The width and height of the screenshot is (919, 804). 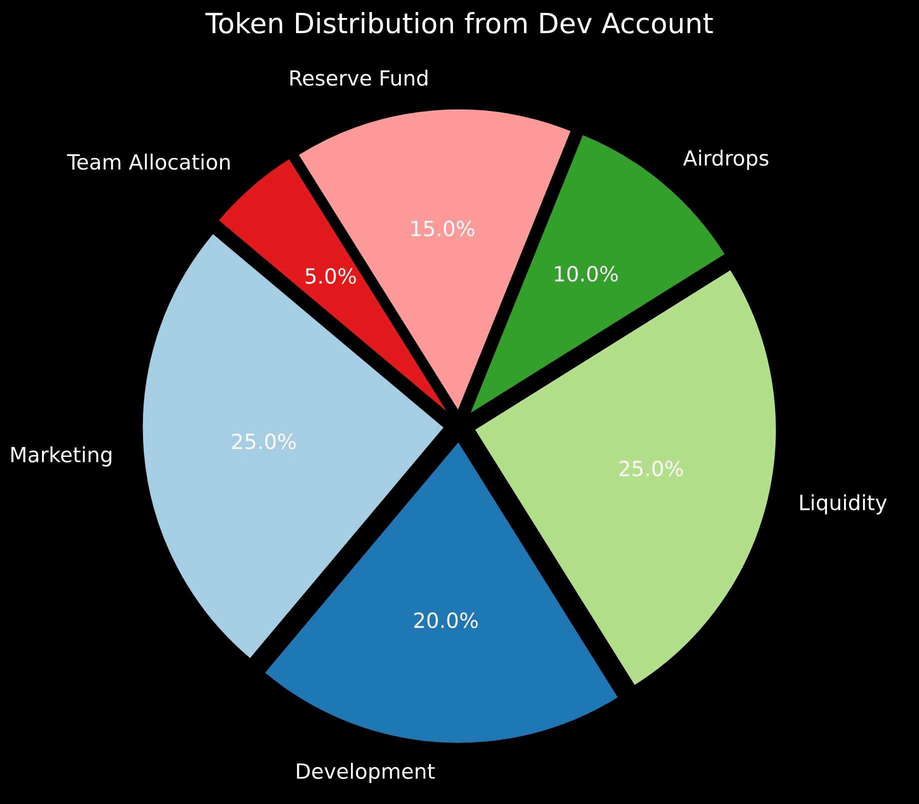 I want to click on chart-title: Token Distribution from Dev Account, so click(x=459, y=23).